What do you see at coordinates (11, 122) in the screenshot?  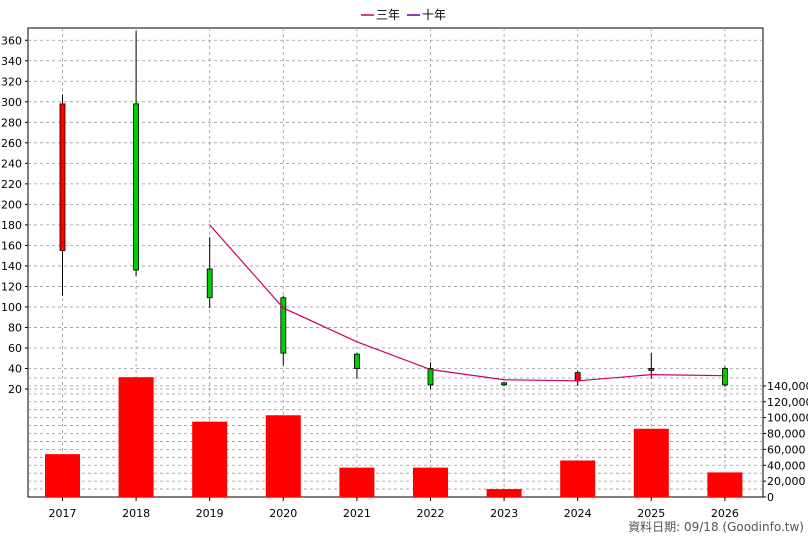 I see `price-tick-label: 280` at bounding box center [11, 122].